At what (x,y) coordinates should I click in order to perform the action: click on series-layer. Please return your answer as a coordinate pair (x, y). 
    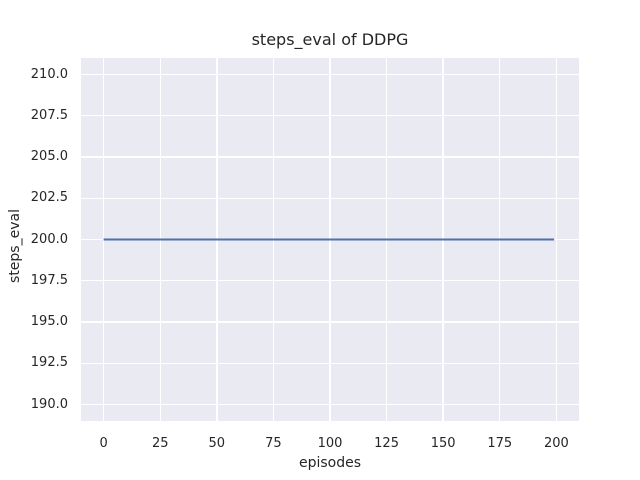
    Looking at the image, I should click on (329, 239).